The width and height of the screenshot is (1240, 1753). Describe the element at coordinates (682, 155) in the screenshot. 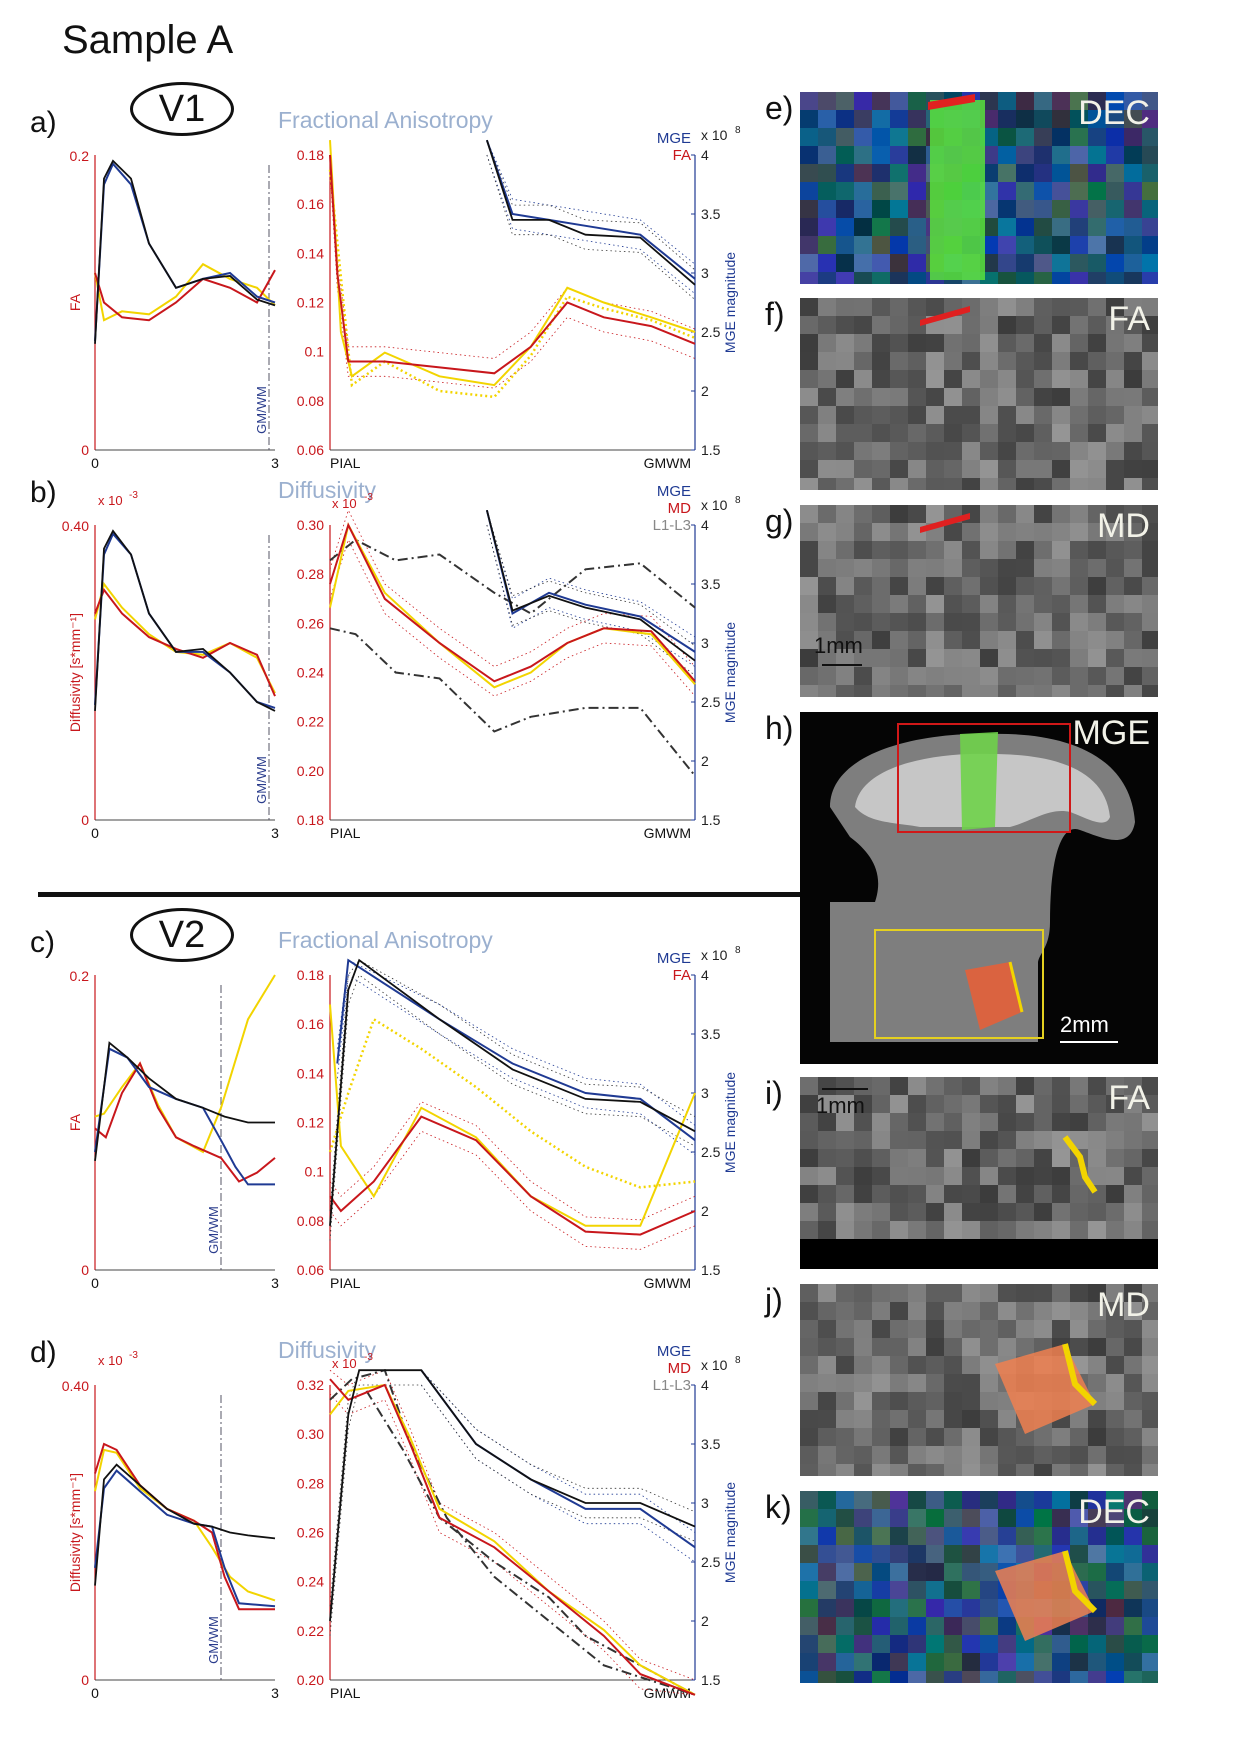

I see `legend-a-1: FA` at that location.